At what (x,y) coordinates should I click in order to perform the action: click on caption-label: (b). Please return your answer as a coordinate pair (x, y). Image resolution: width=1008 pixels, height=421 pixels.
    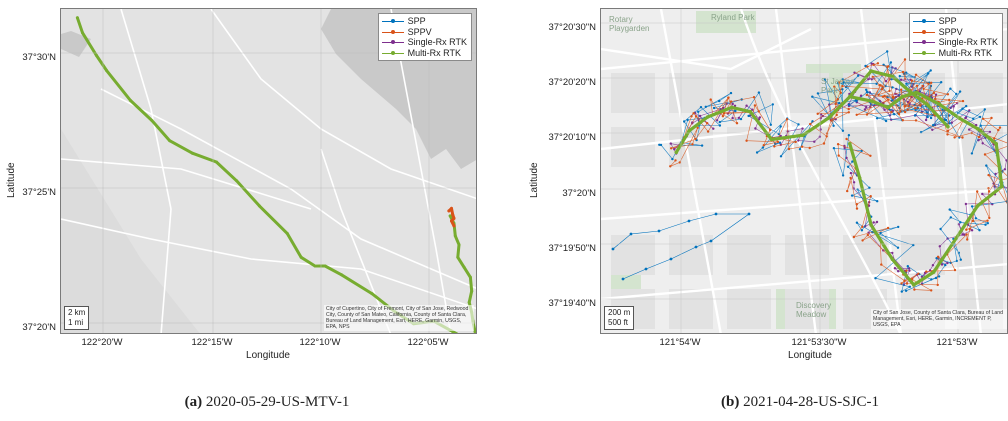
    Looking at the image, I should click on (730, 402).